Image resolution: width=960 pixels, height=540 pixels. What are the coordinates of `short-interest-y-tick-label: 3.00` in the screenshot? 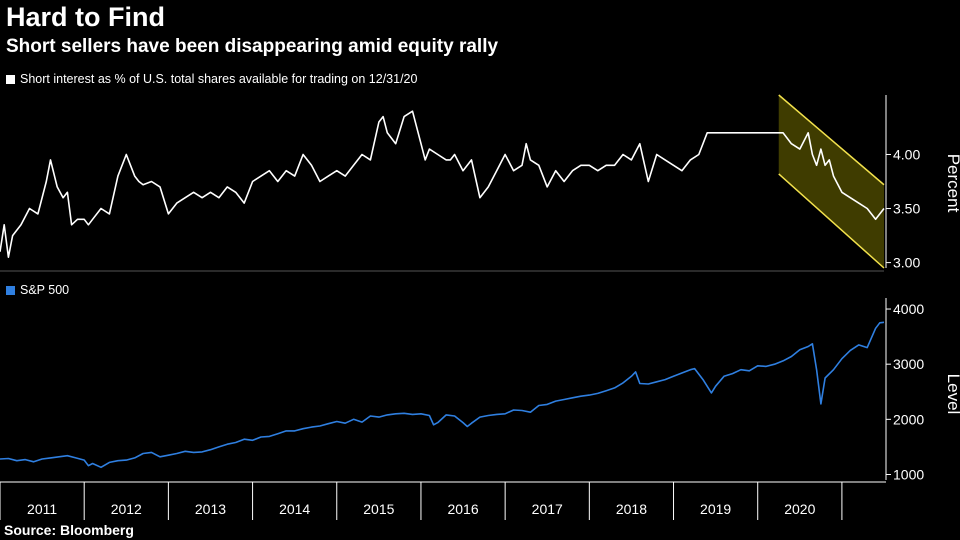 It's located at (906, 263).